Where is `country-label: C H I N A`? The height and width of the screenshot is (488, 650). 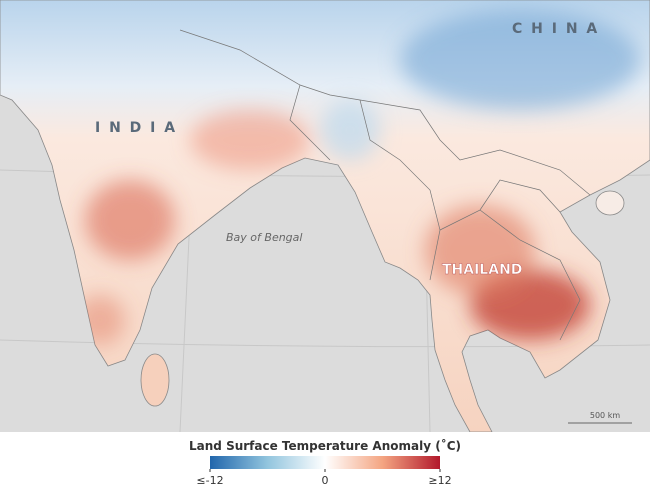
country-label: C H I N A is located at coordinates (555, 29).